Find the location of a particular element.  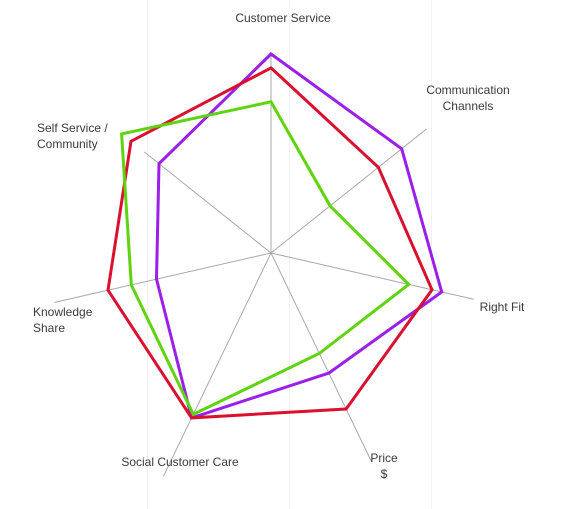

axis-label-line: Knowledge is located at coordinates (63, 312).